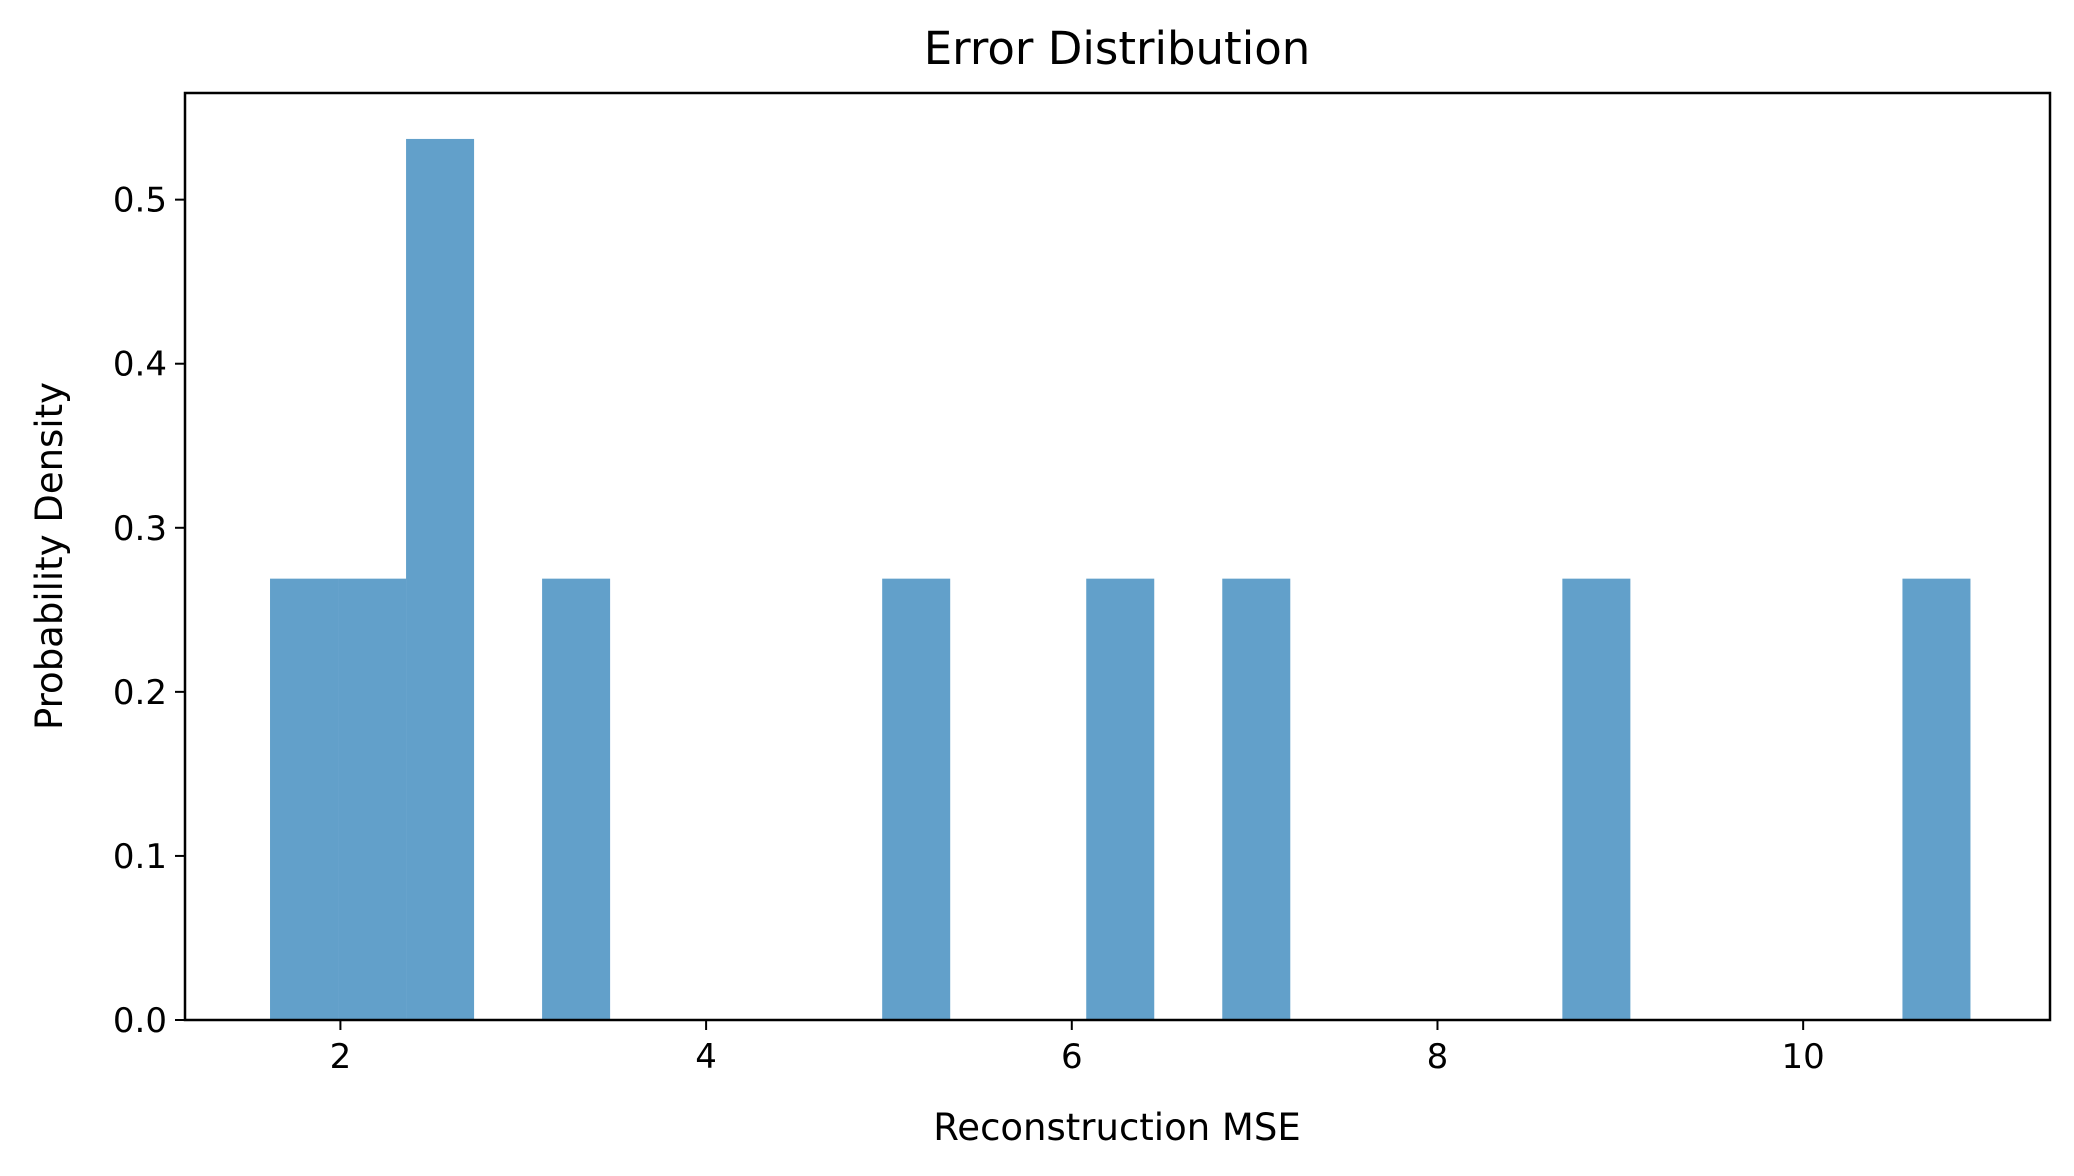 The image size is (2074, 1176). I want to click on y-tick-label: 0.5, so click(140, 201).